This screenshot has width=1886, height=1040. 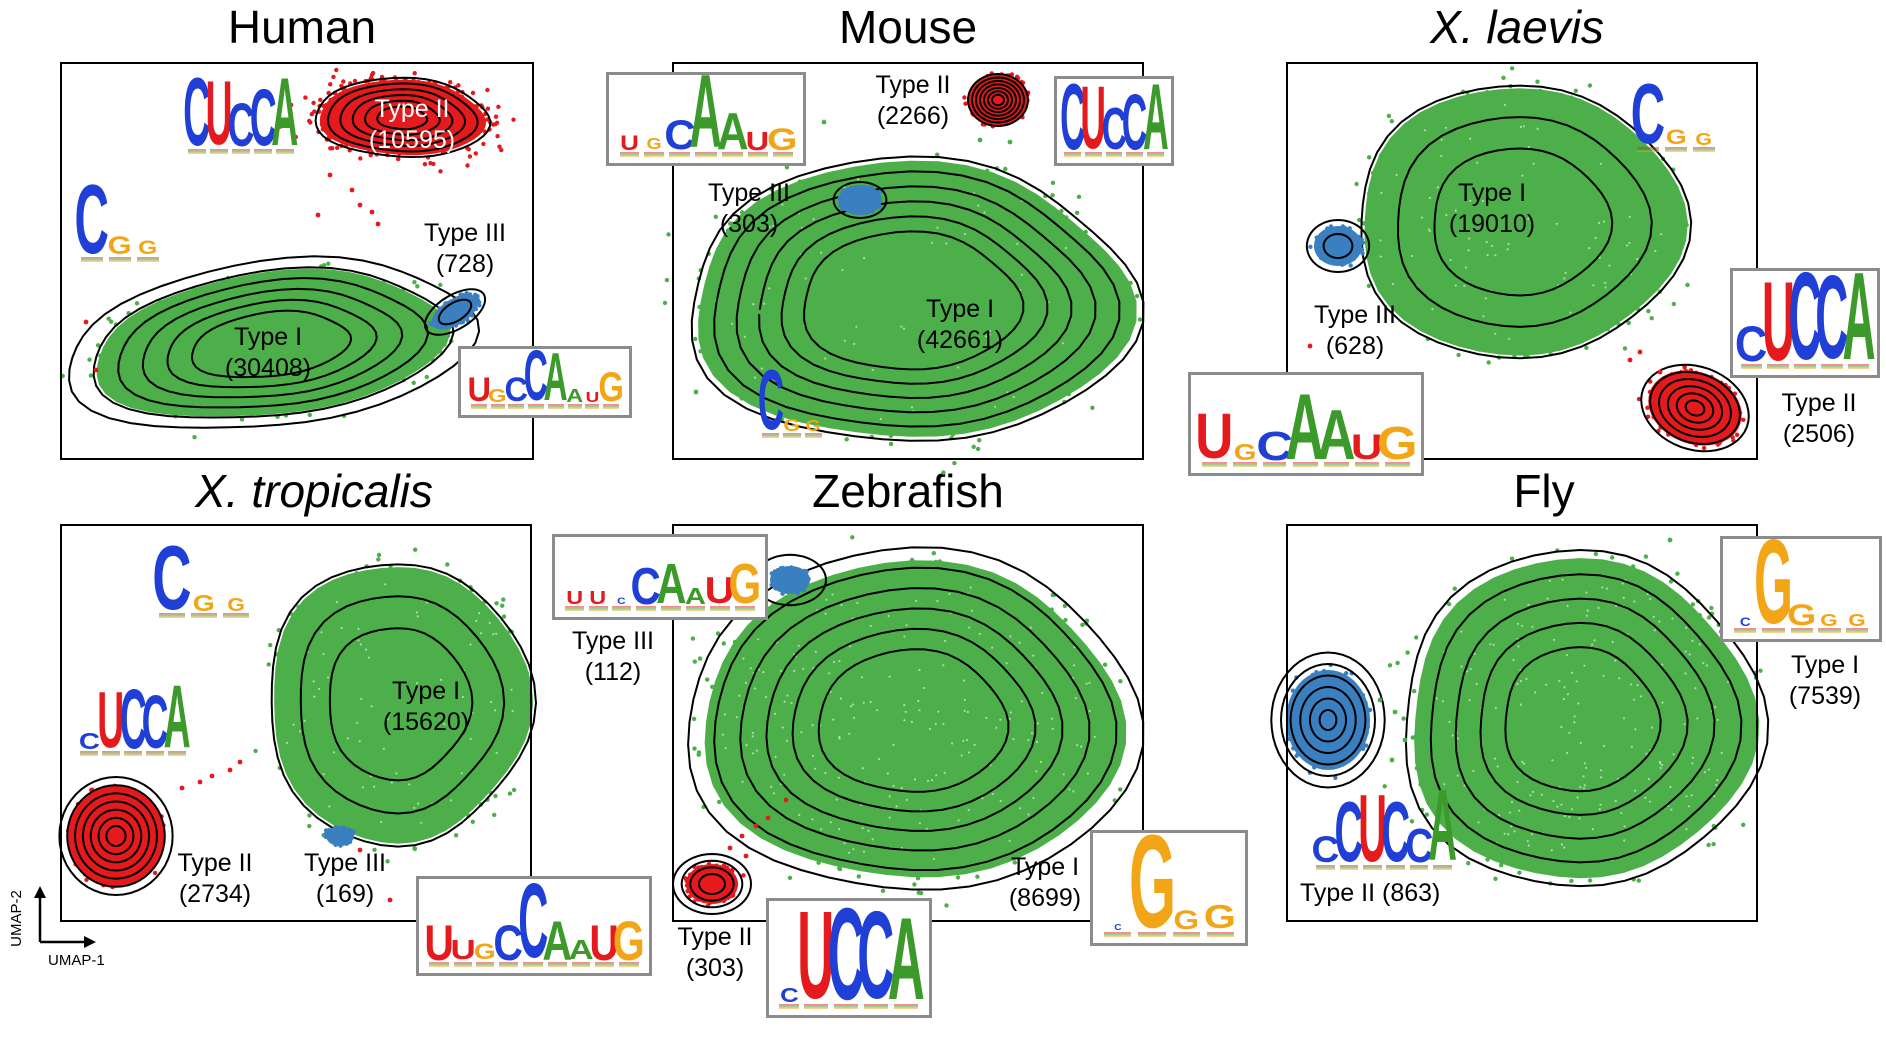 What do you see at coordinates (1355, 346) in the screenshot?
I see `cluster-count: (628)` at bounding box center [1355, 346].